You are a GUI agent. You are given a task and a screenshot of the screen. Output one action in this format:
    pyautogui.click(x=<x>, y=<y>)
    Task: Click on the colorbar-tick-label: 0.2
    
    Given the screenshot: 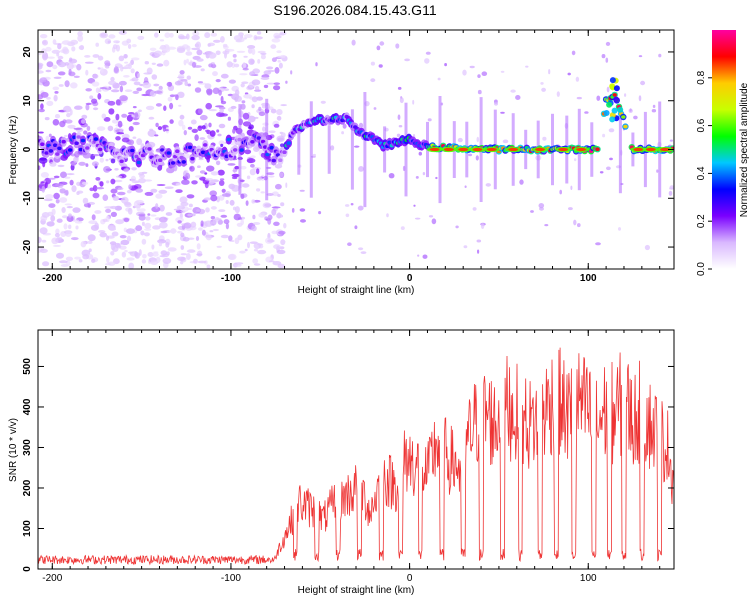 What is the action you would take?
    pyautogui.click(x=701, y=221)
    